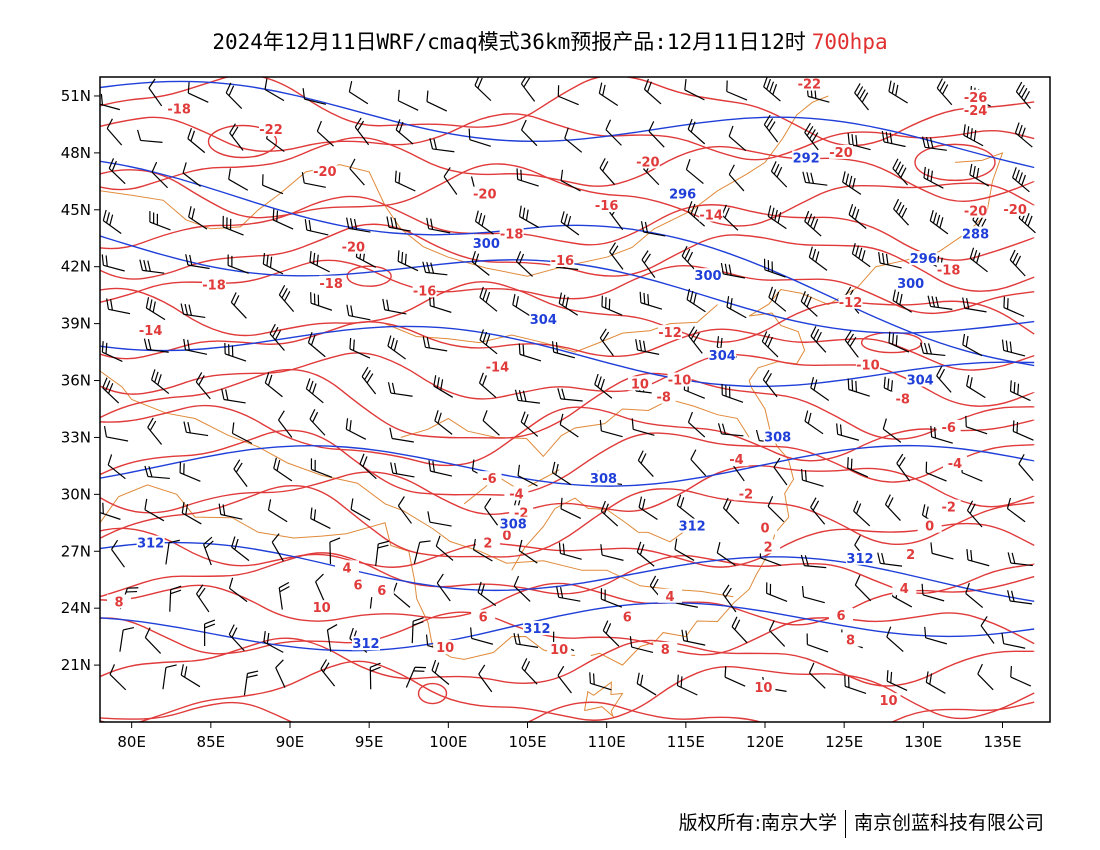 This screenshot has width=1100, height=850. What do you see at coordinates (665, 650) in the screenshot?
I see `temperature-label: 8` at bounding box center [665, 650].